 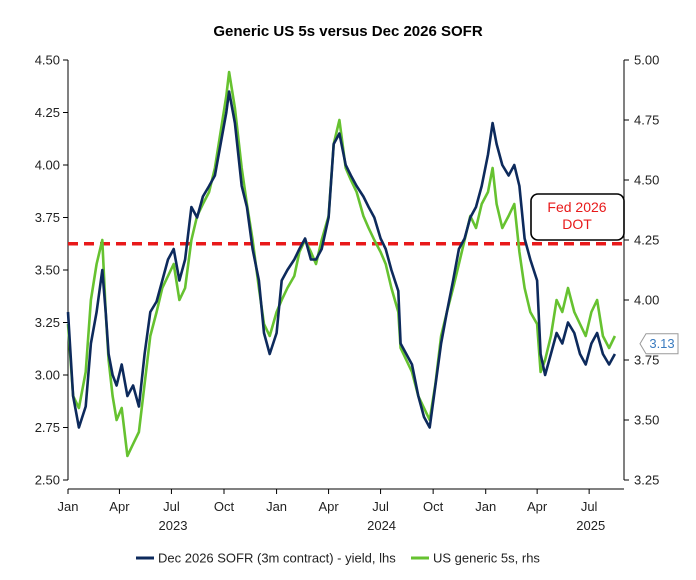 What do you see at coordinates (47, 480) in the screenshot?
I see `left-tick-label: 2.50` at bounding box center [47, 480].